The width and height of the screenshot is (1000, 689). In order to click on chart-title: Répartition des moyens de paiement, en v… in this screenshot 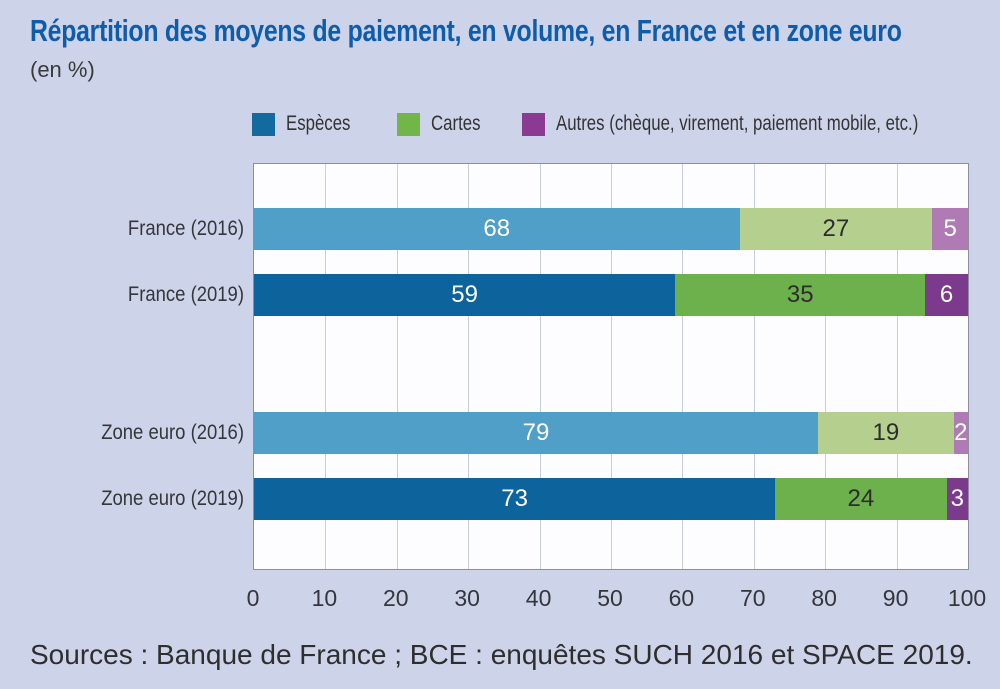, I will do `click(466, 30)`.